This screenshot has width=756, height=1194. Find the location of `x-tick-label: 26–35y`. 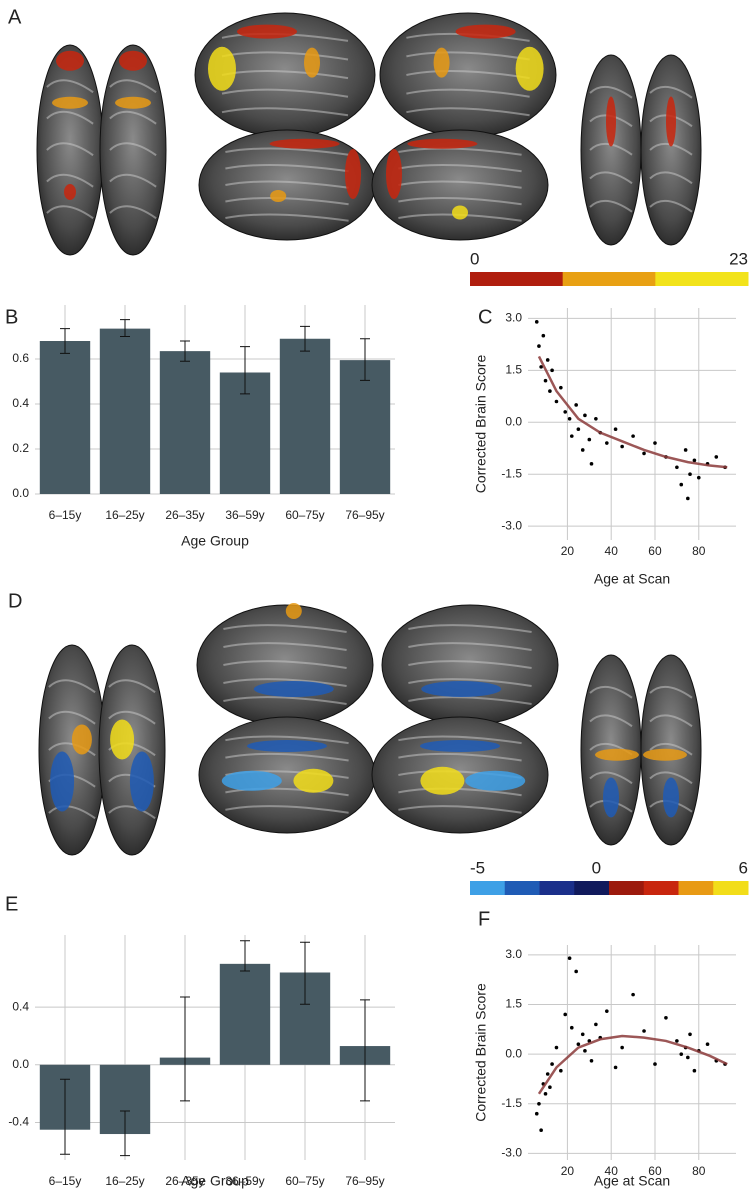

x-tick-label: 26–35y is located at coordinates (184, 515).